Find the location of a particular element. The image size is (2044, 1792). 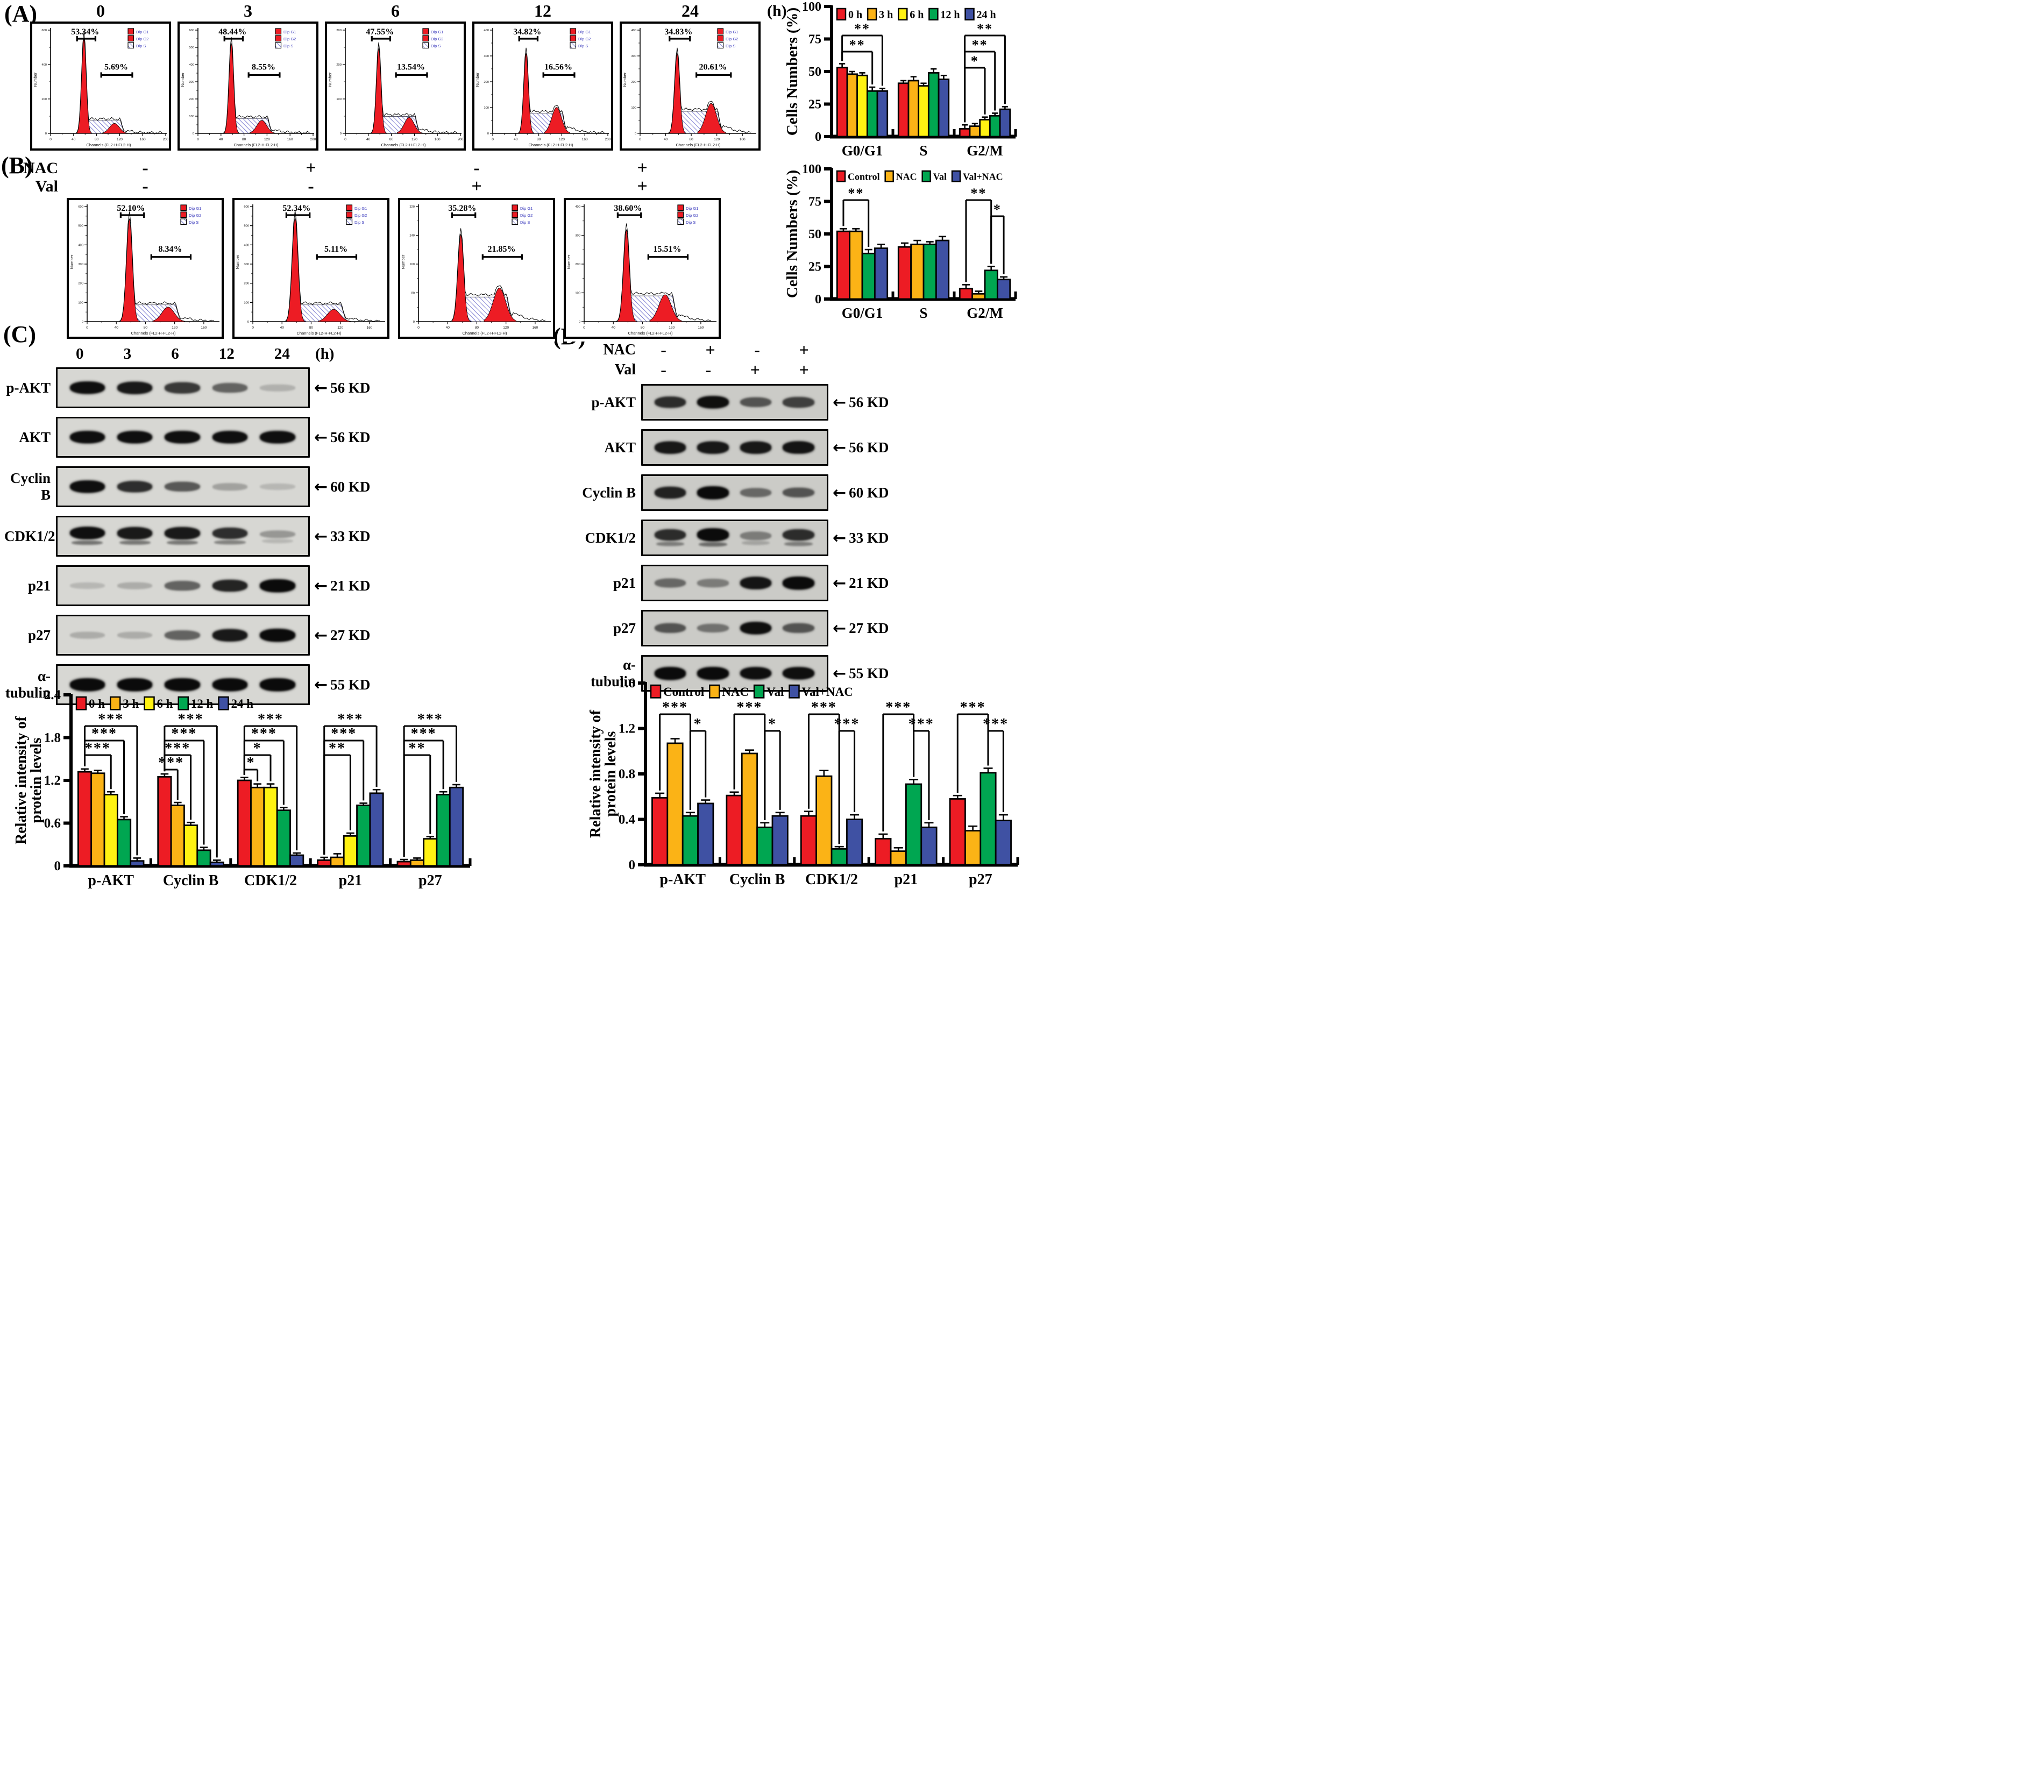

timepoint-label: 3 is located at coordinates (248, 10).